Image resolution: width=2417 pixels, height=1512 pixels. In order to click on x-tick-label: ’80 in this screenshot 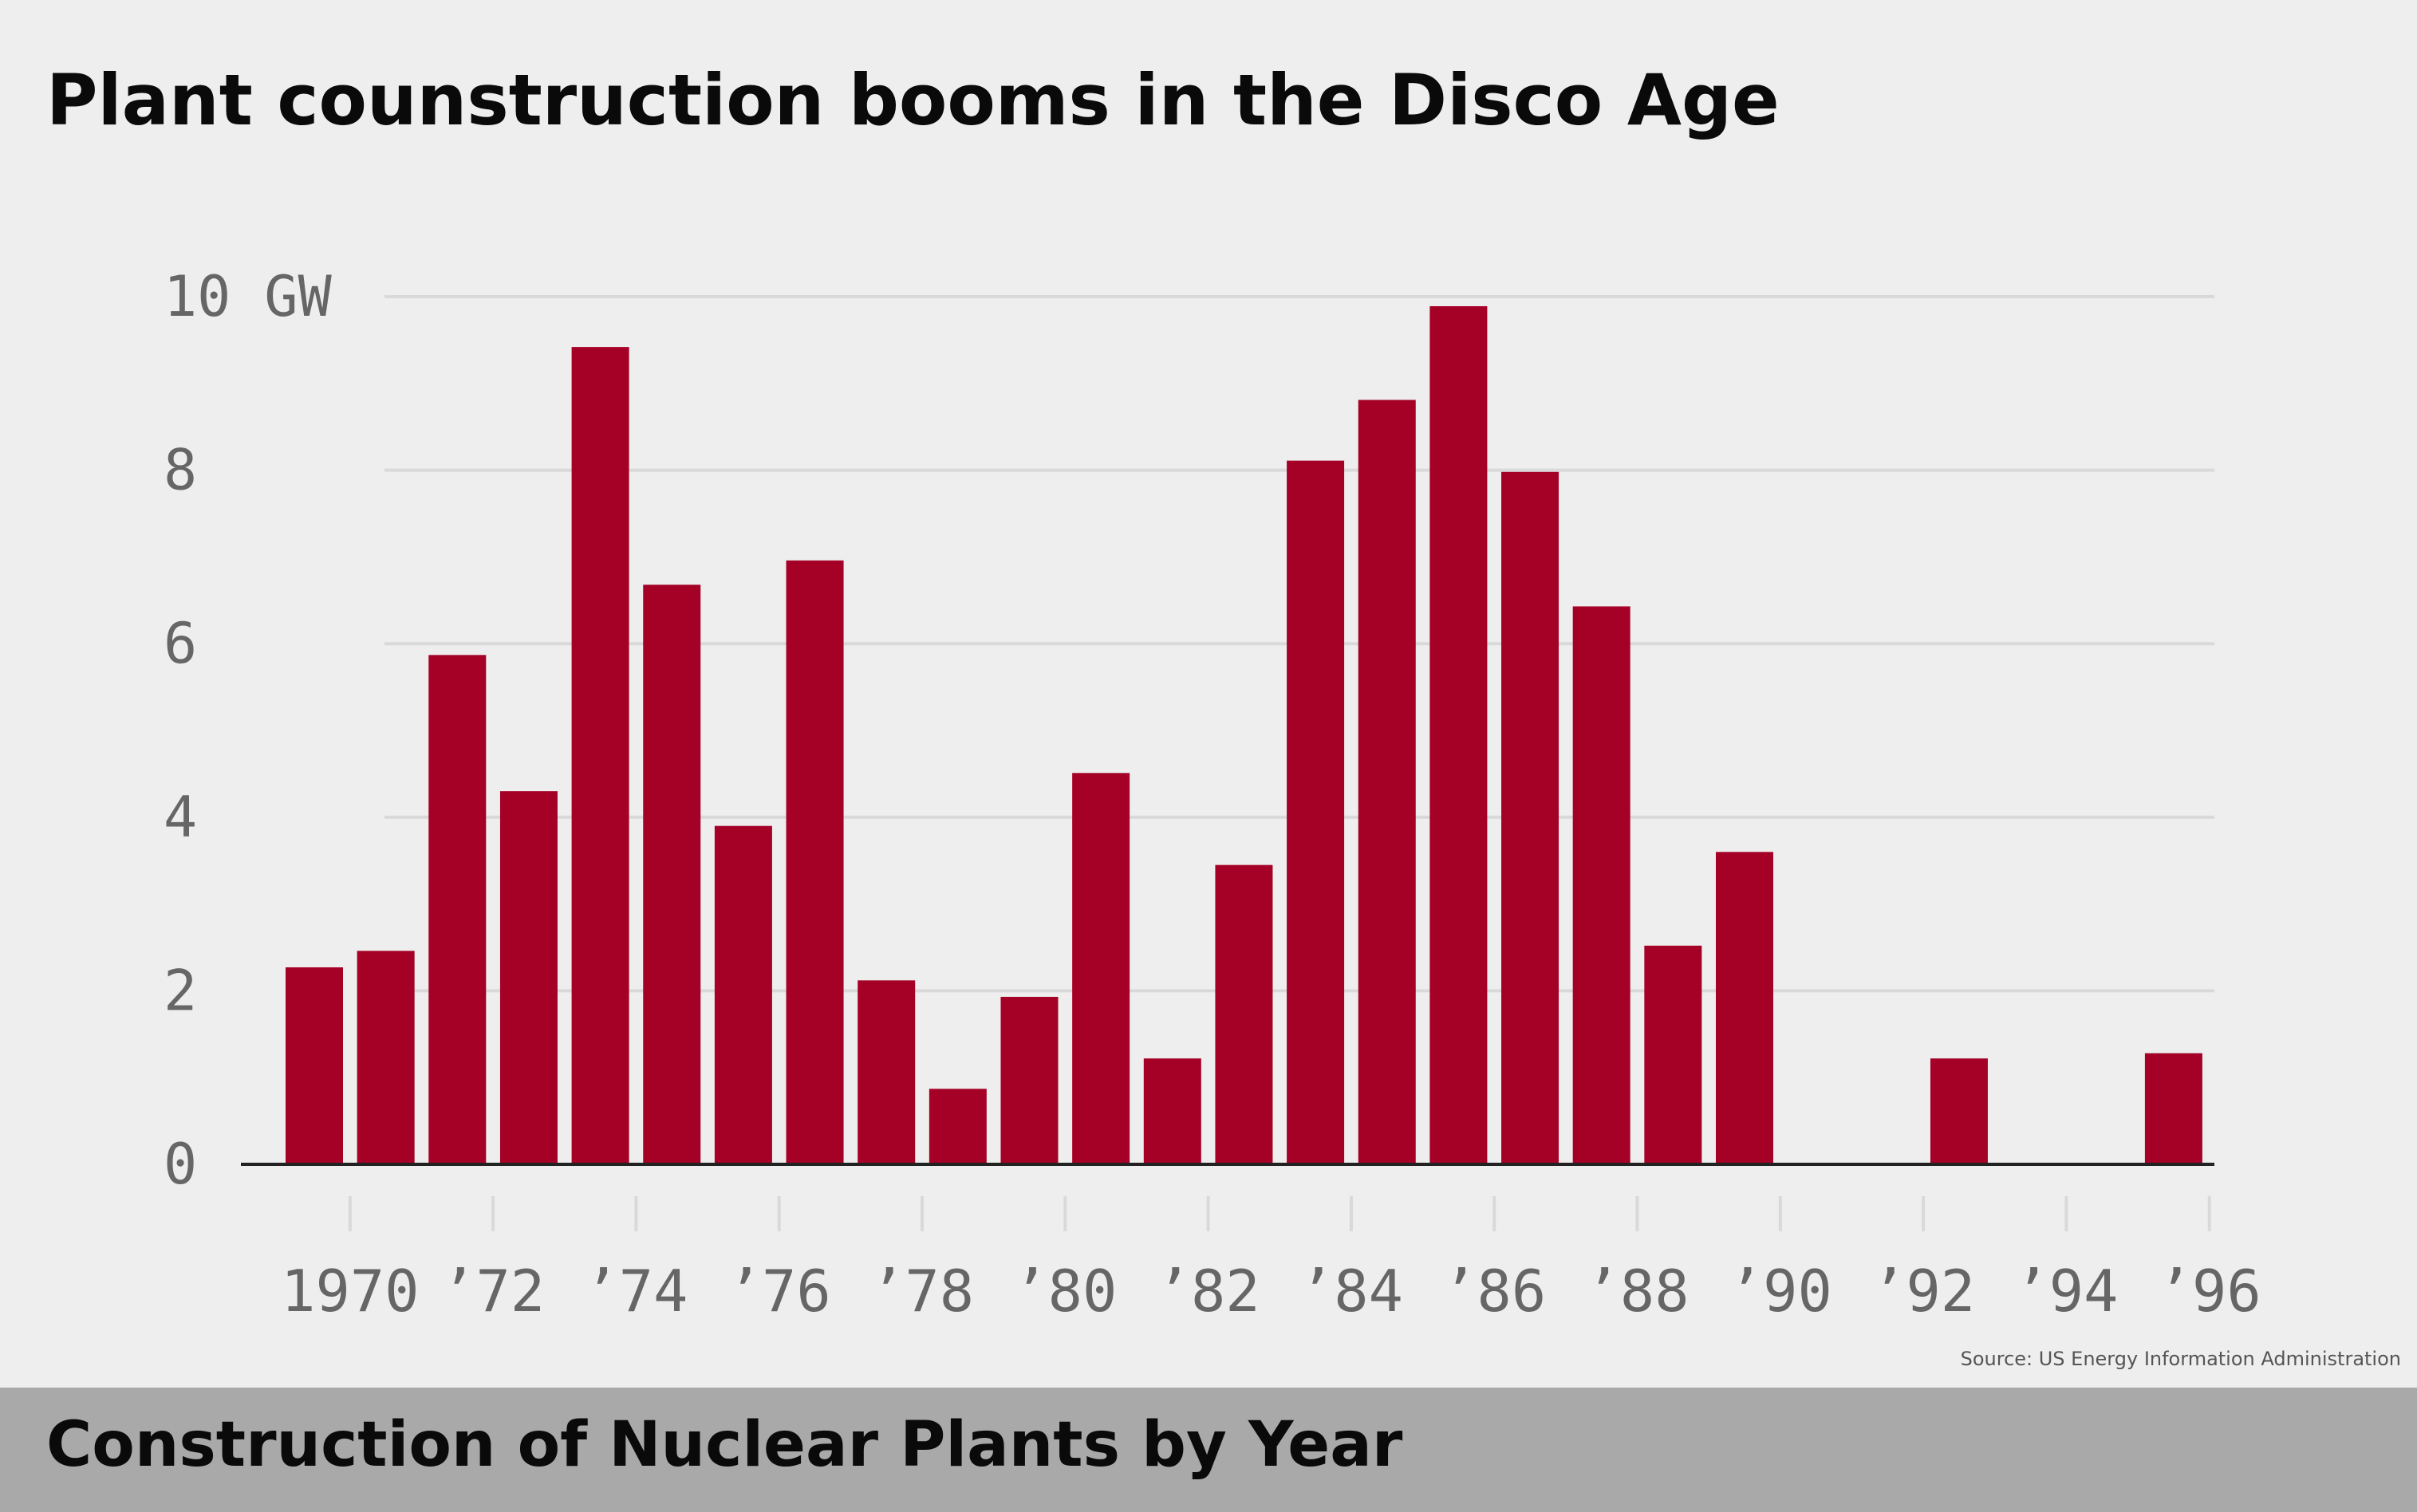, I will do `click(1065, 1291)`.